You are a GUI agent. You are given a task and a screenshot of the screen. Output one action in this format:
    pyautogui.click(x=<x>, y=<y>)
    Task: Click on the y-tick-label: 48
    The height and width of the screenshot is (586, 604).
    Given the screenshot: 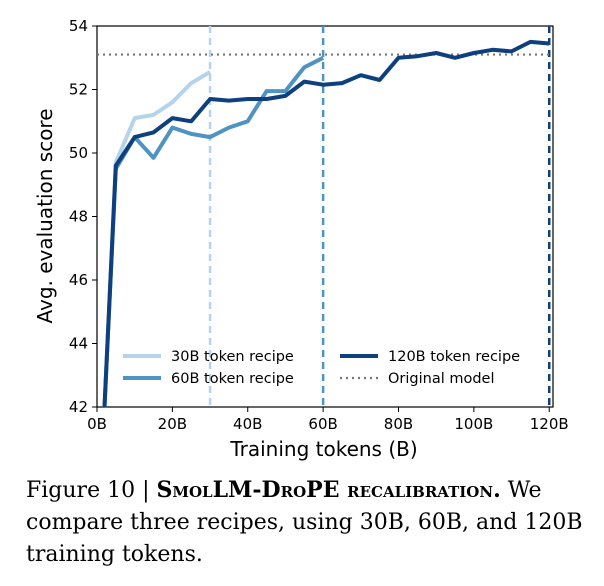 What is the action you would take?
    pyautogui.click(x=78, y=217)
    